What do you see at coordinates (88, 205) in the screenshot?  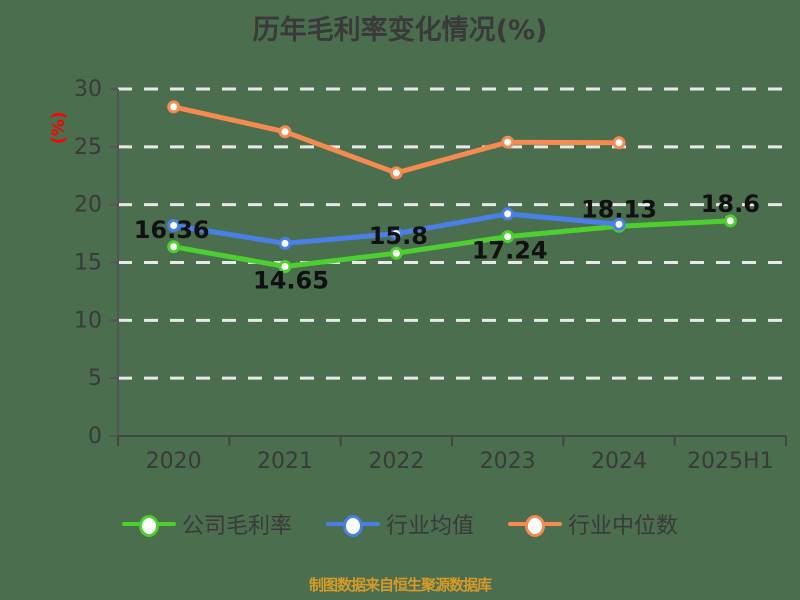 I see `y-tick-label: 20` at bounding box center [88, 205].